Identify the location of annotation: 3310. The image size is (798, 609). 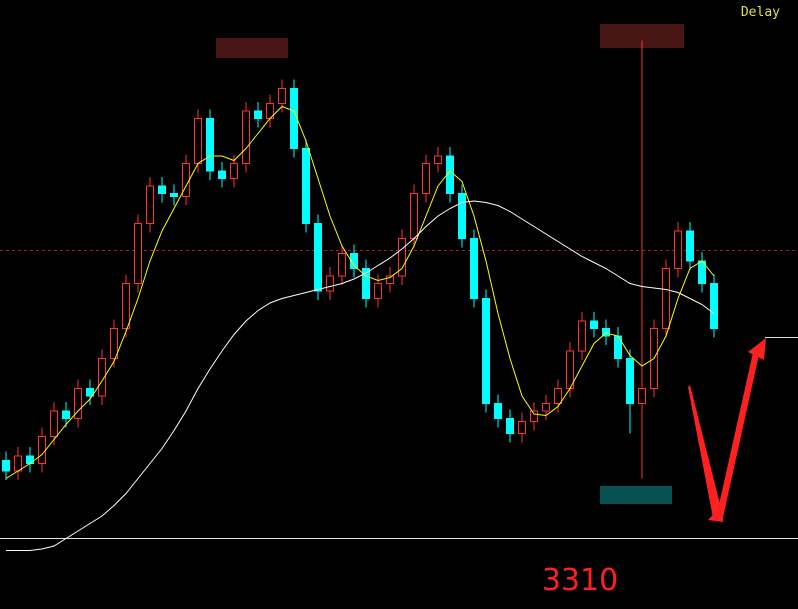
(580, 580).